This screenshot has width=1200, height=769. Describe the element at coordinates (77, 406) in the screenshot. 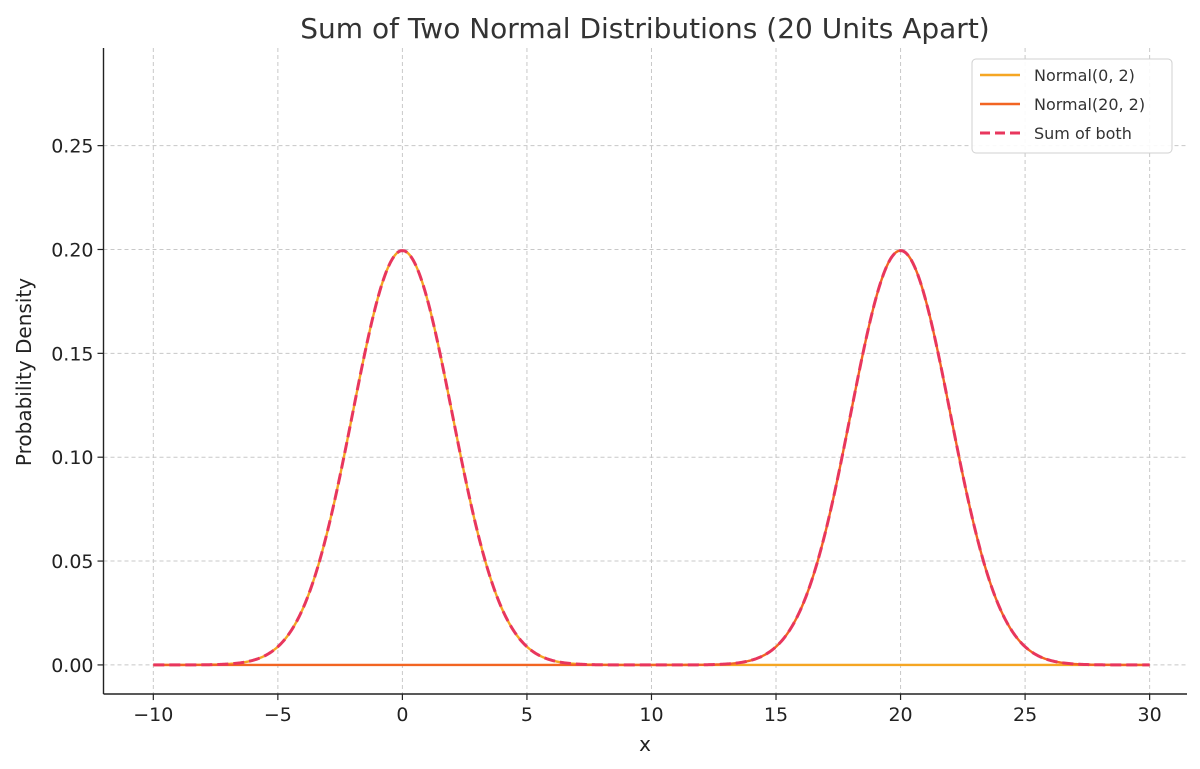

I see `y-ticks: 0.00 0.05 0.10 0.15 0.20 0.25` at that location.